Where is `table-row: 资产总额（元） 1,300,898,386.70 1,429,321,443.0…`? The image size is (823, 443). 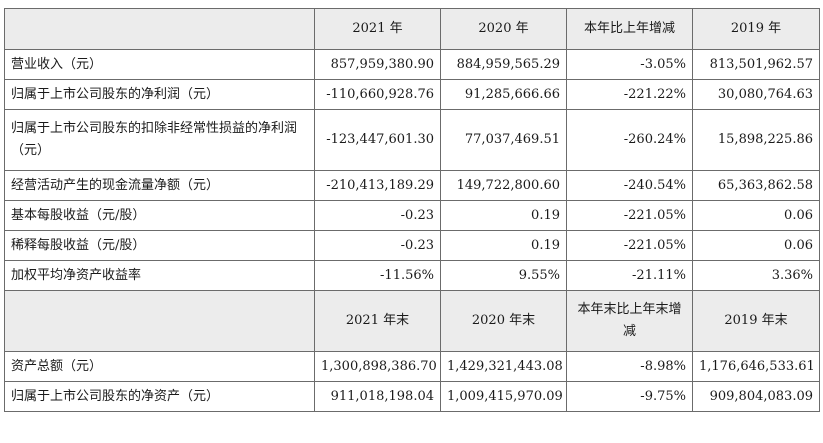 table-row: 资产总额（元） 1,300,898,386.70 1,429,321,443.0… is located at coordinates (412, 366).